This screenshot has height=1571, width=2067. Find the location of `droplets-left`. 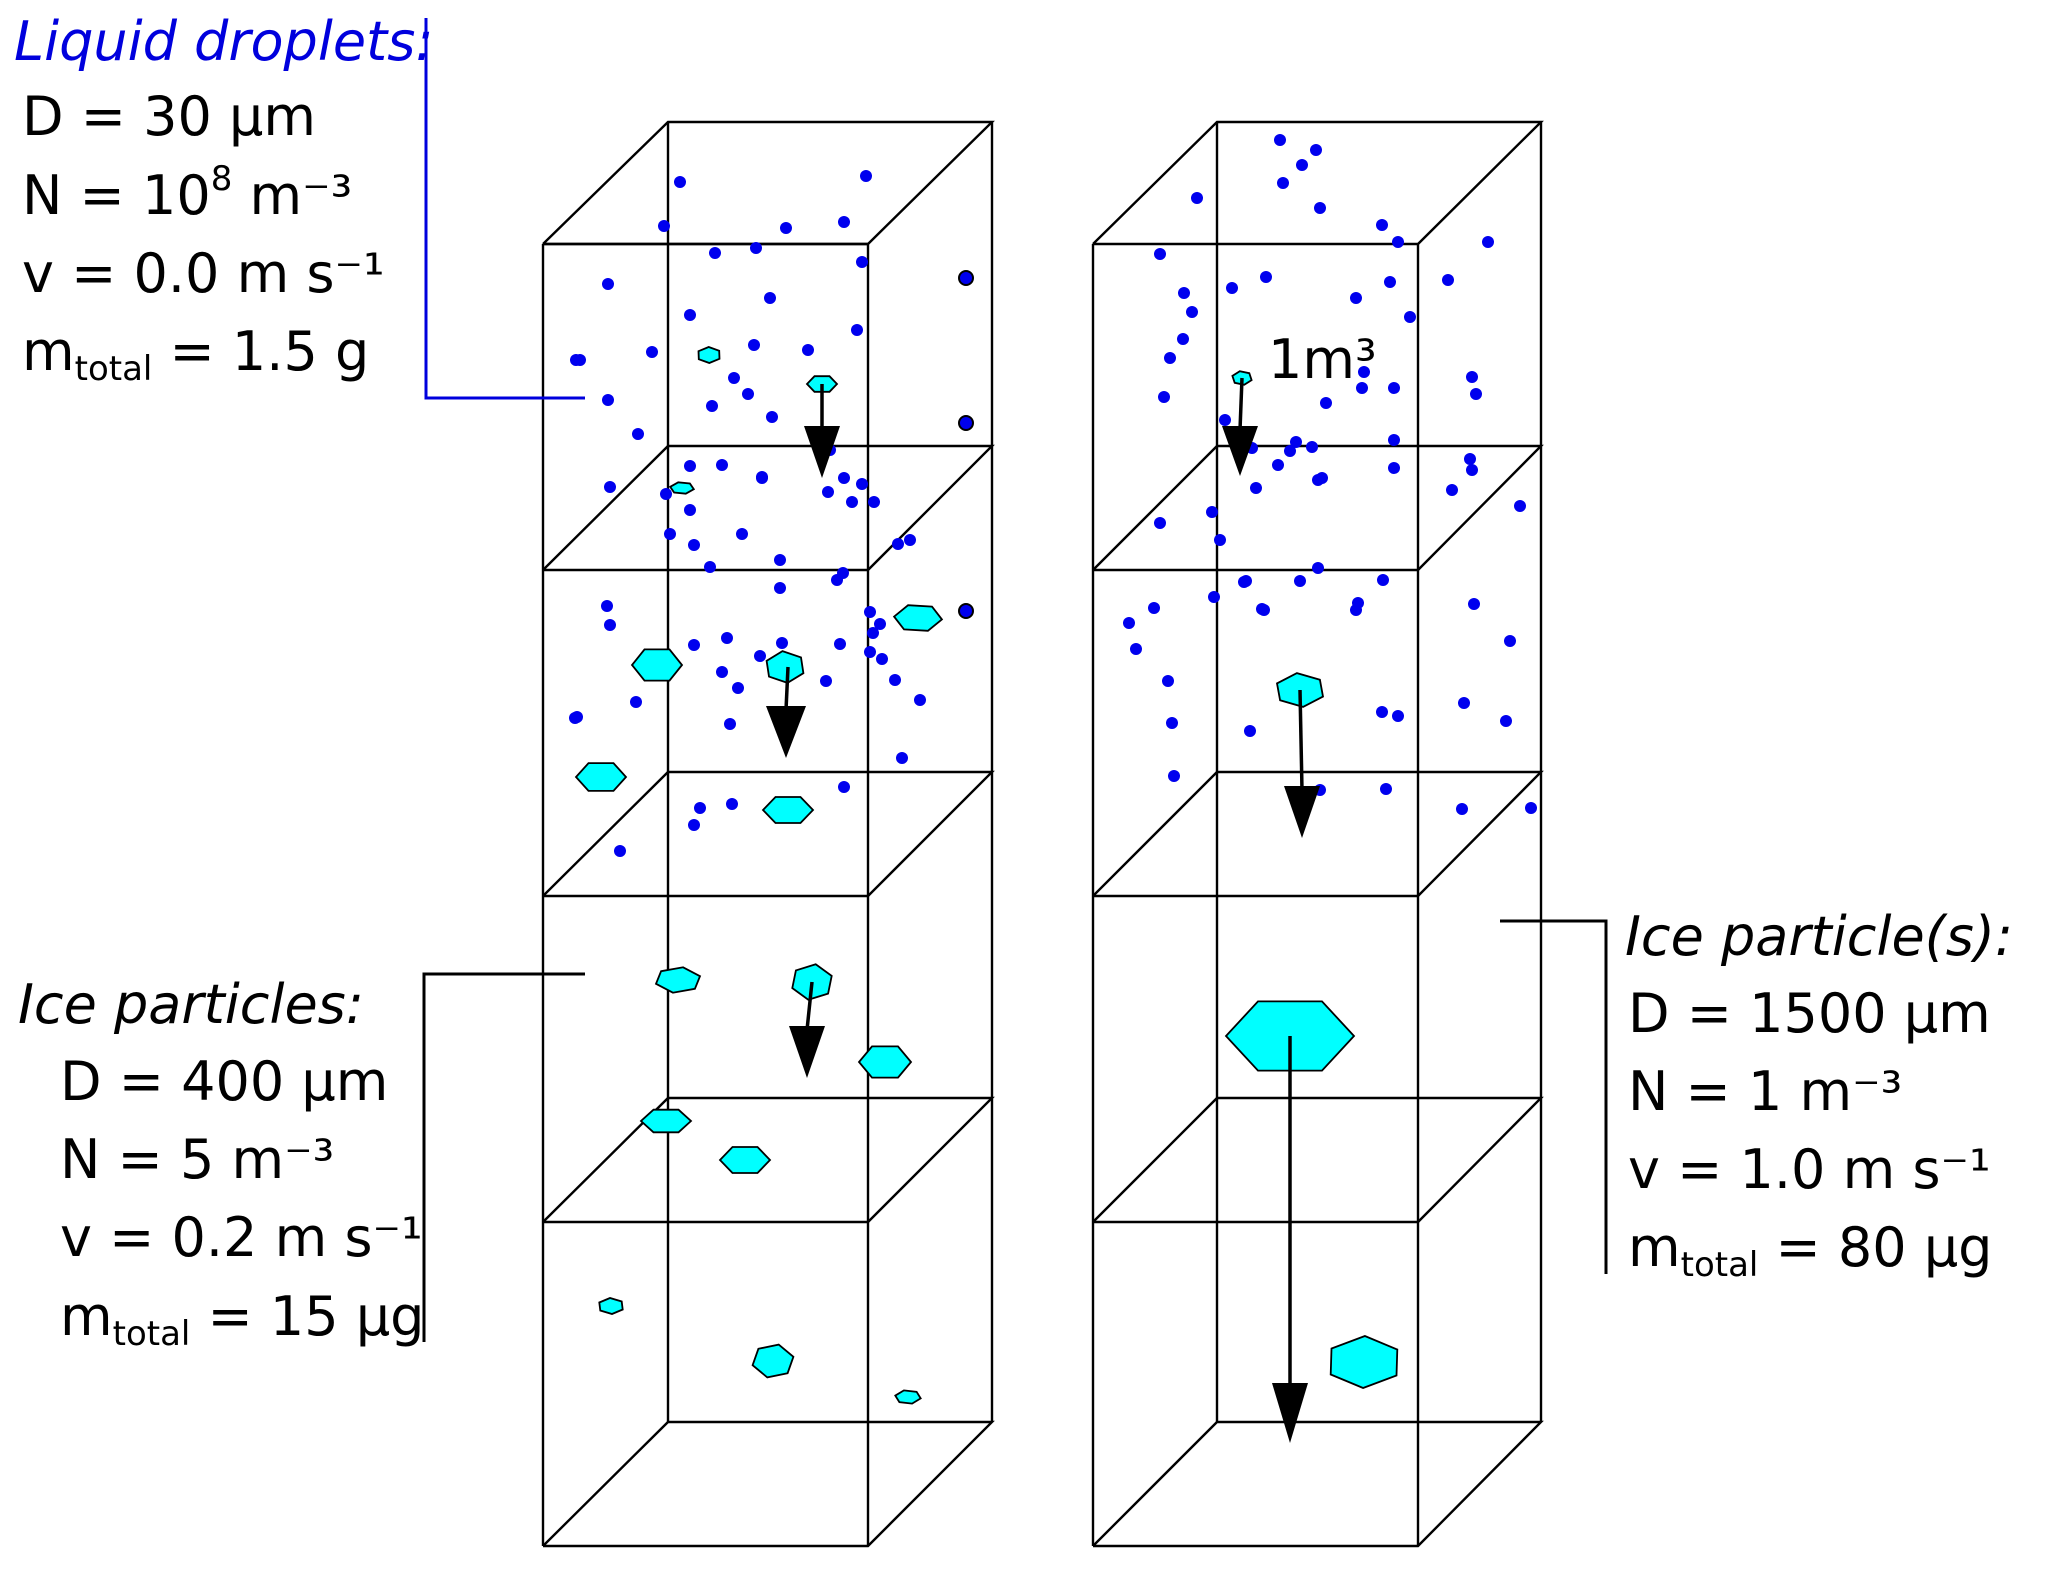

droplets-left is located at coordinates (771, 513).